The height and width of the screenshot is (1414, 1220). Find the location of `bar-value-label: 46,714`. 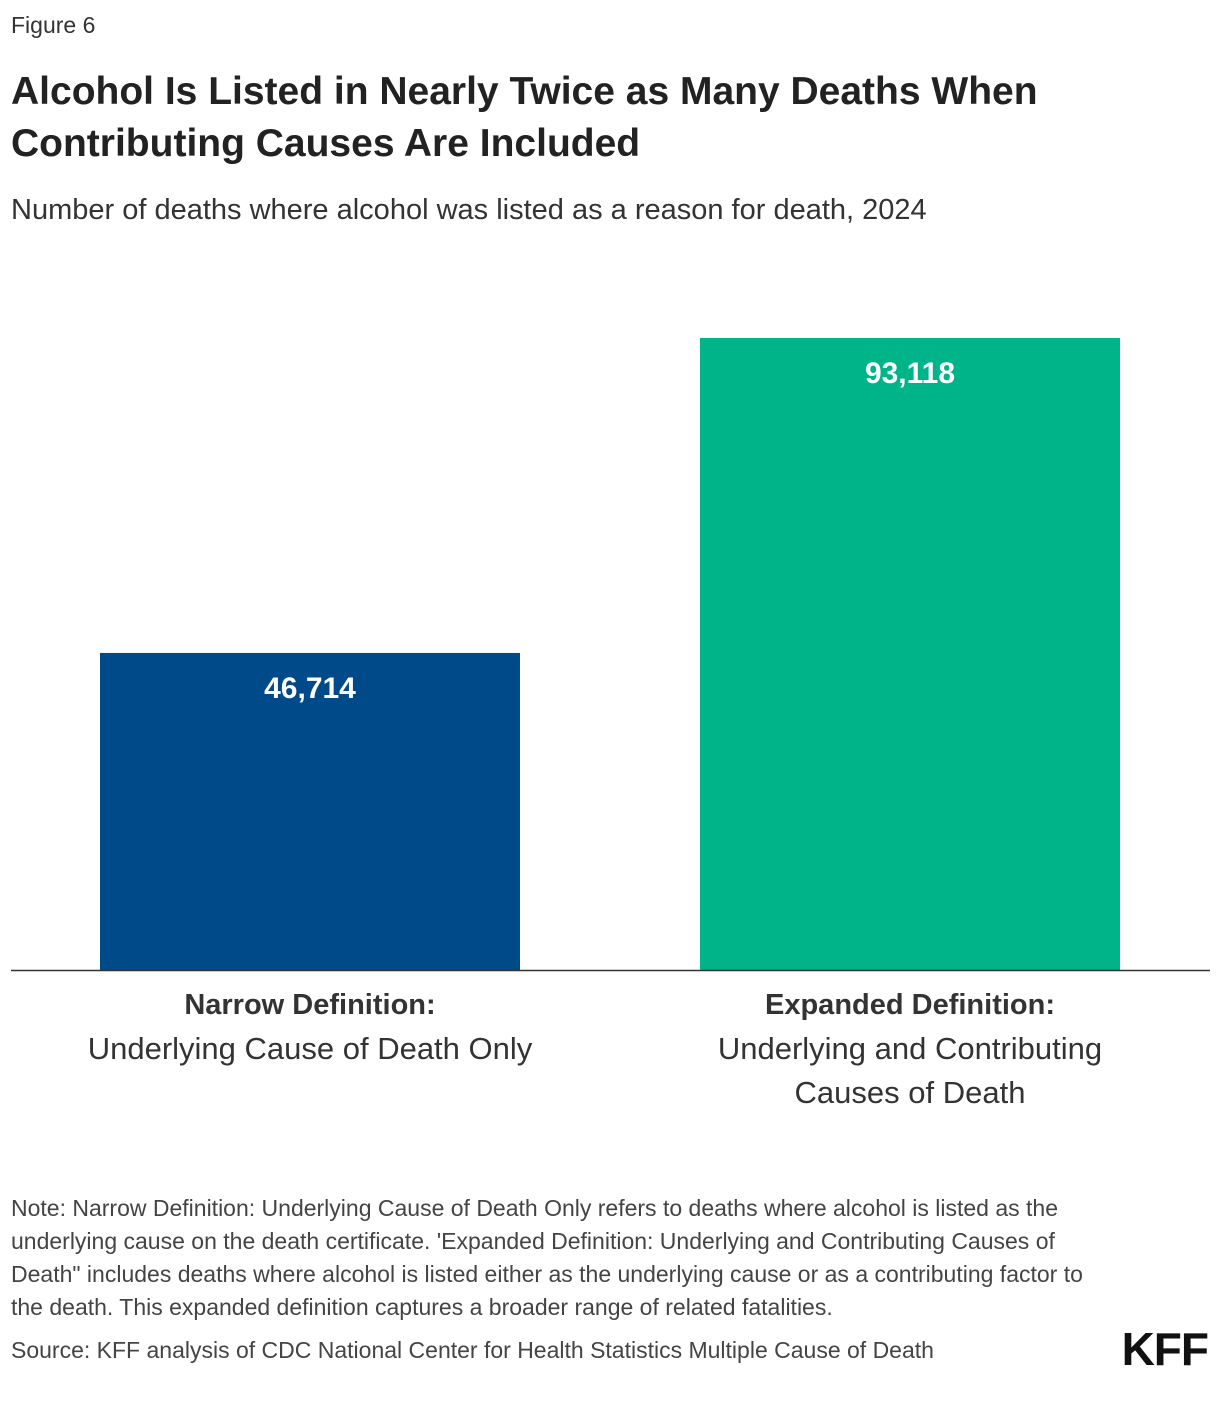

bar-value-label: 46,714 is located at coordinates (310, 688).